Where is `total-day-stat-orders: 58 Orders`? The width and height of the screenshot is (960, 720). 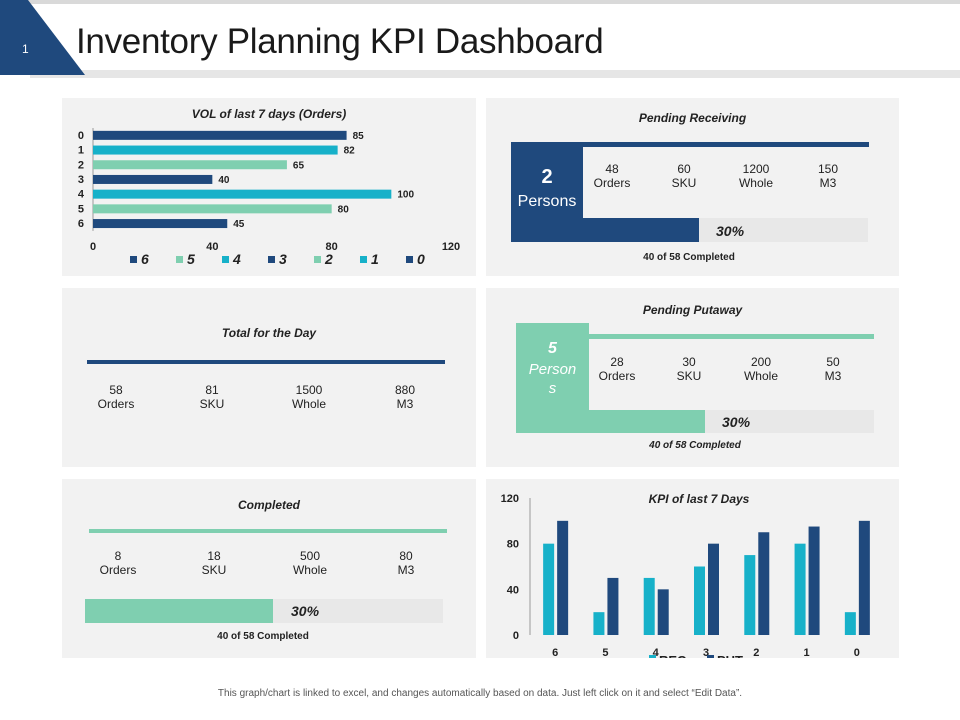
total-day-stat-orders: 58 Orders is located at coordinates (116, 397).